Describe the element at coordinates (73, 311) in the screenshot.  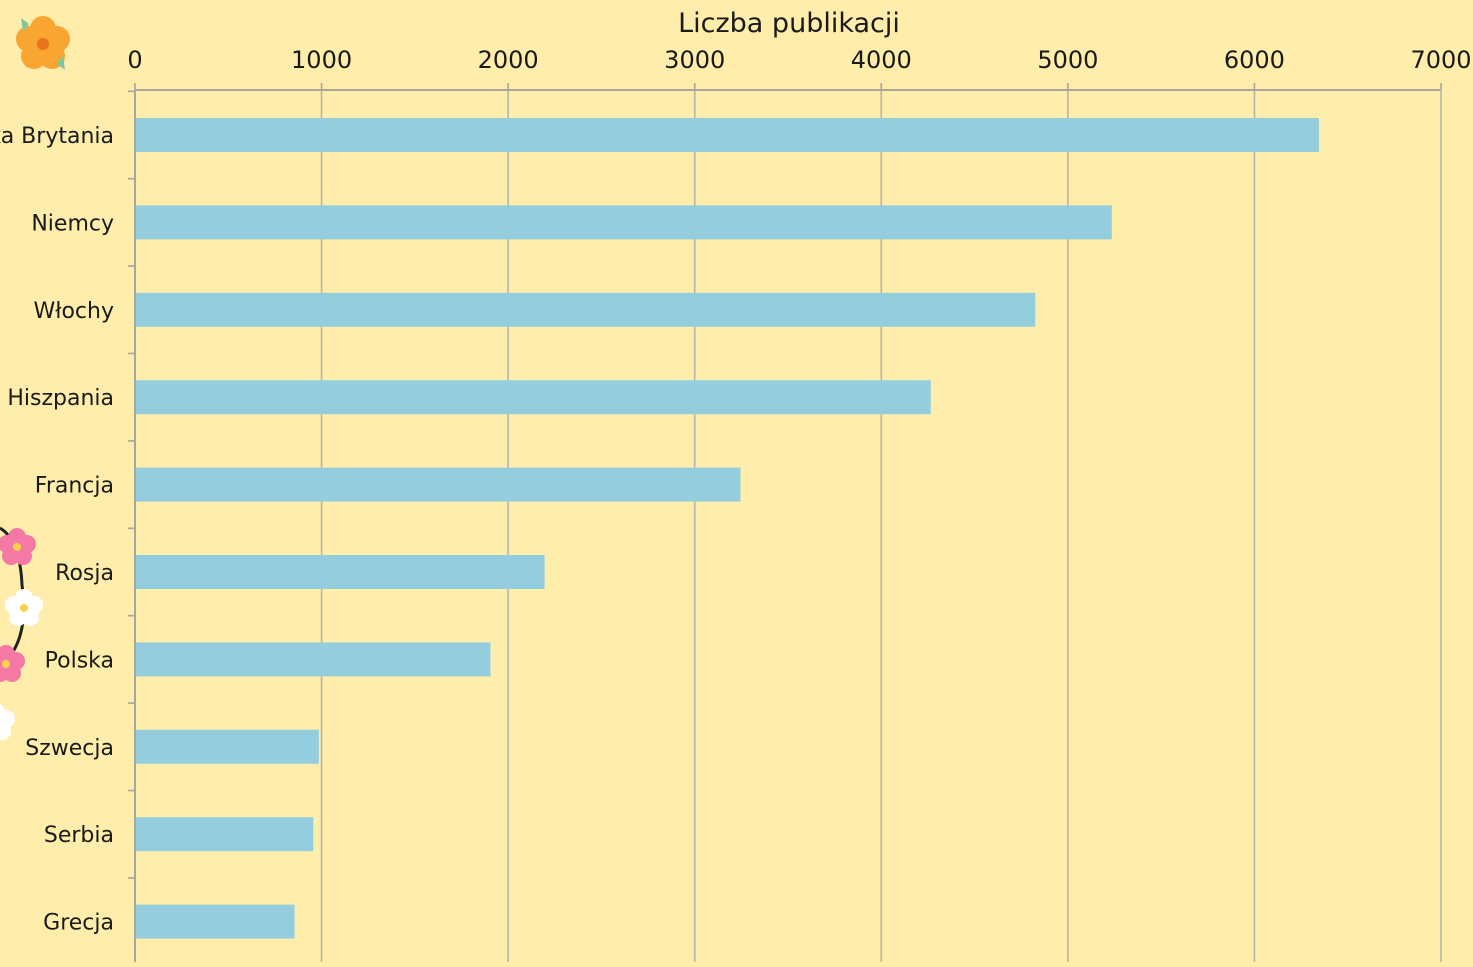
I see `y-category-label: Włochy` at that location.